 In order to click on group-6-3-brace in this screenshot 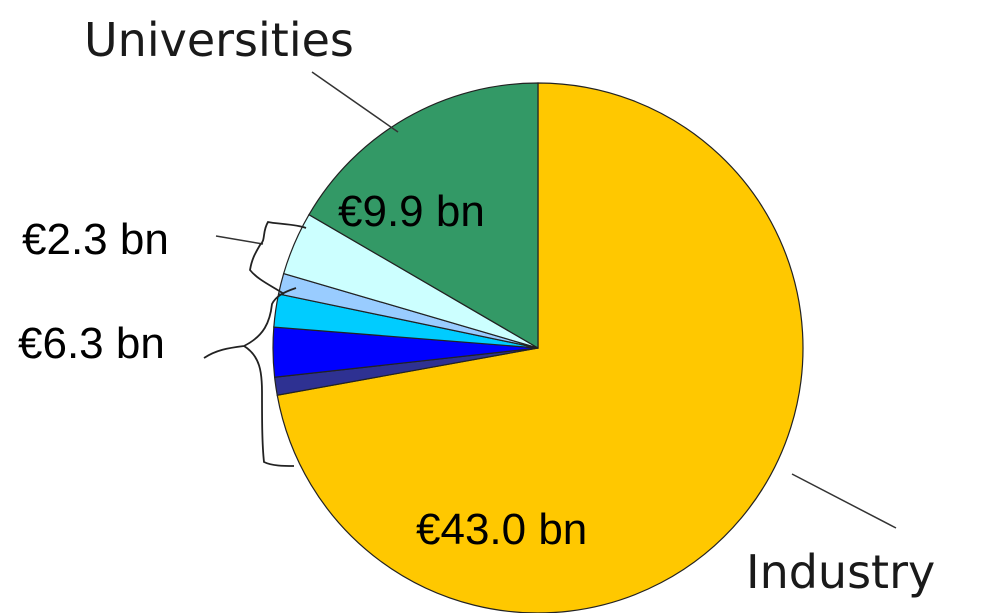, I will do `click(250, 377)`.